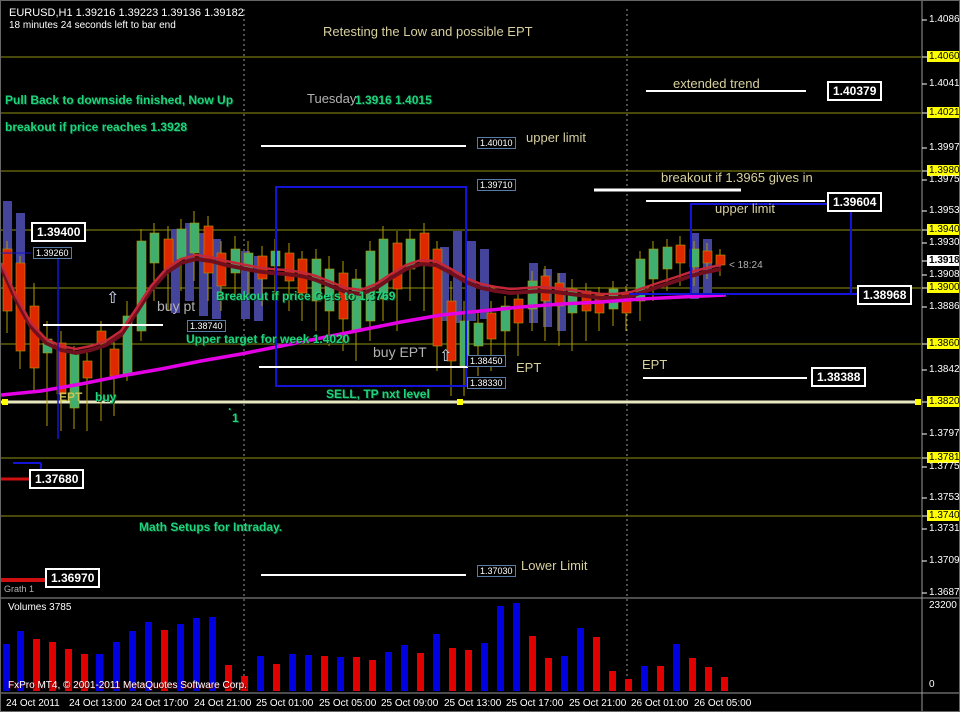 The image size is (960, 712). What do you see at coordinates (944, 433) in the screenshot?
I see `axis-price-label: 1.37975` at bounding box center [944, 433].